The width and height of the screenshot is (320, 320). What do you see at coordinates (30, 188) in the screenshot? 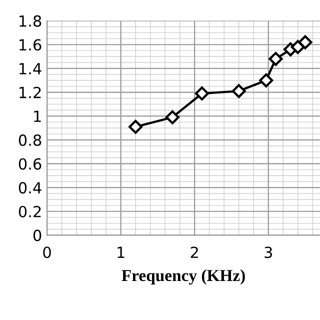
I see `y-tick-label: 0.4` at bounding box center [30, 188].